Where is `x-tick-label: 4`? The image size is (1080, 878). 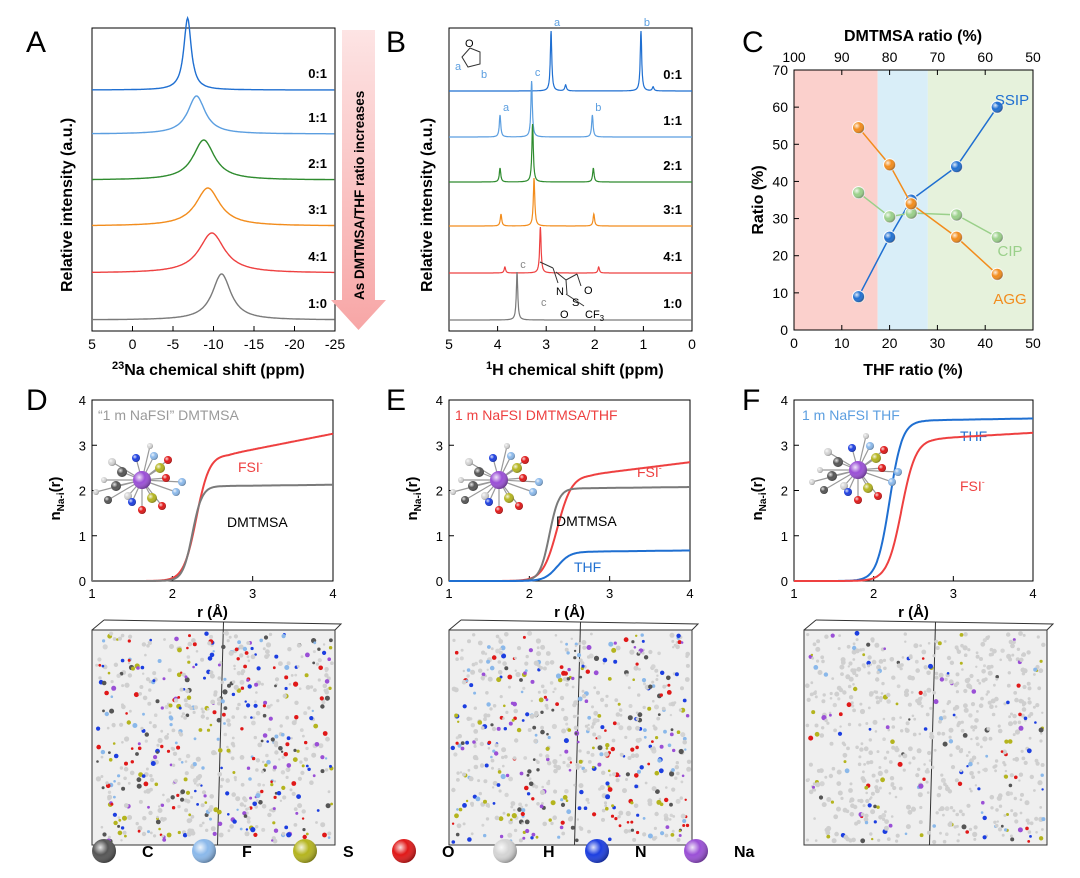
x-tick-label: 4 is located at coordinates (1032, 593).